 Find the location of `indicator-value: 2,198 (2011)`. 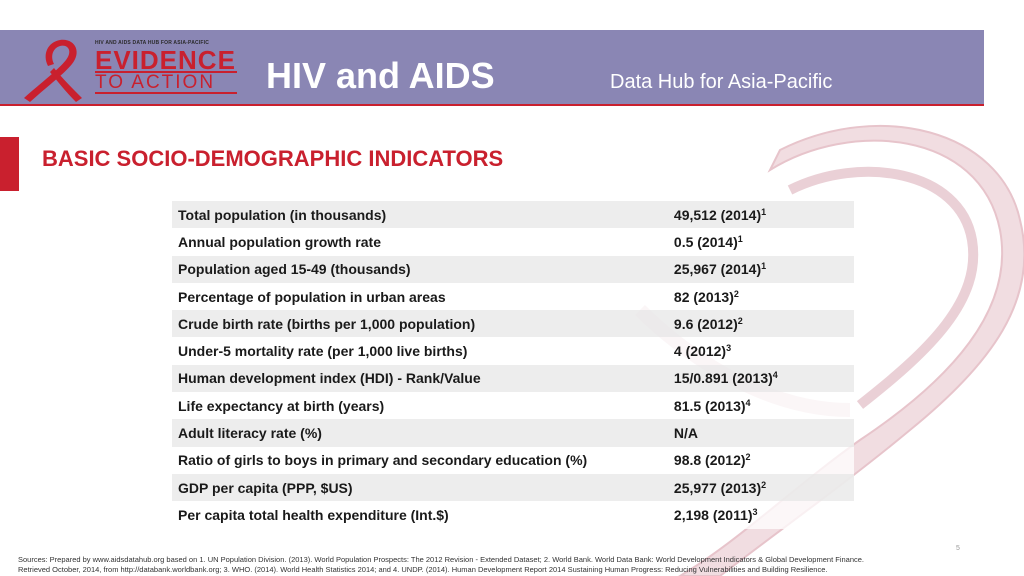

indicator-value: 2,198 (2011) is located at coordinates (713, 514).